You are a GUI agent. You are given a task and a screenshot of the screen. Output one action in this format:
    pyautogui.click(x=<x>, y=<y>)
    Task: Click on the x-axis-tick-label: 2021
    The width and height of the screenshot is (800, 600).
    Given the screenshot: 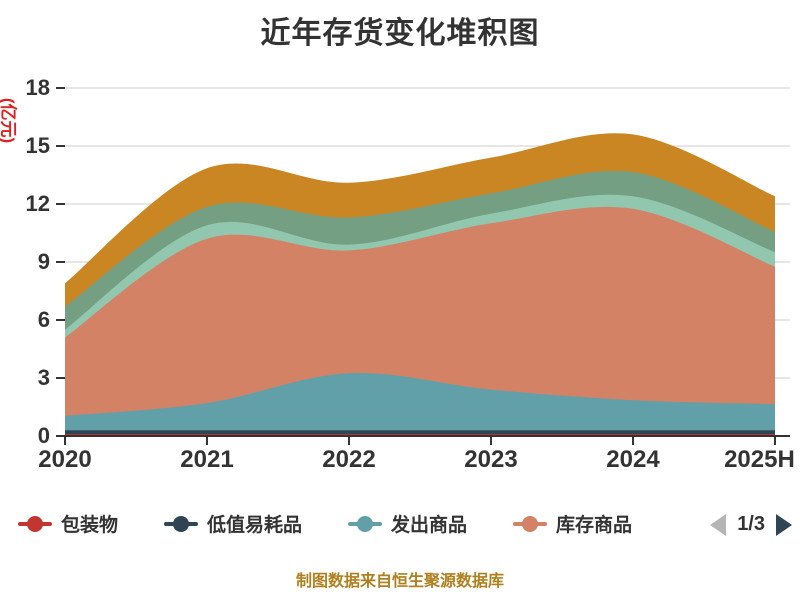 What is the action you would take?
    pyautogui.click(x=207, y=459)
    